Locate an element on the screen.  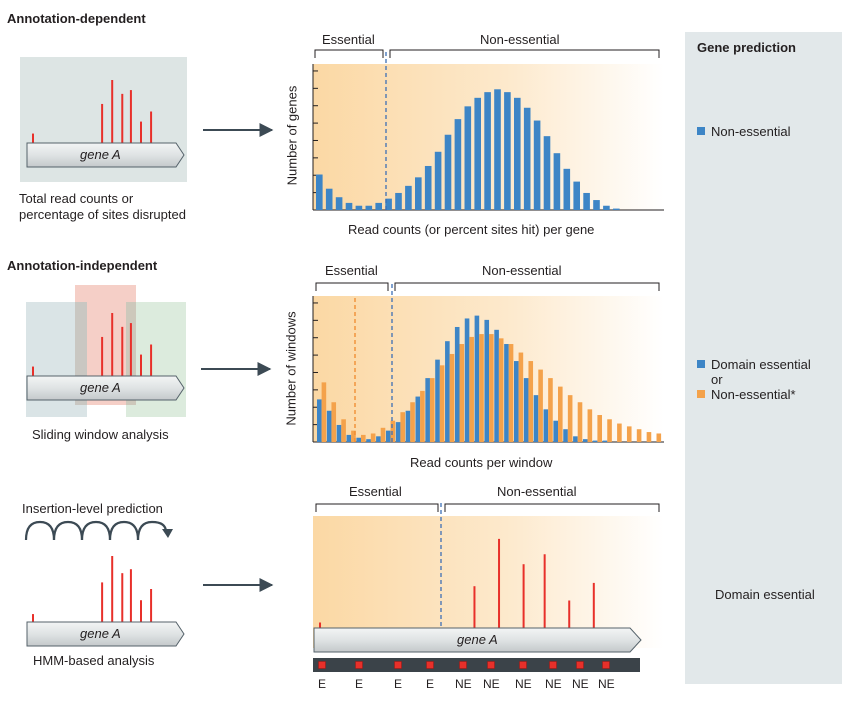
chart2-bars is located at coordinates (489, 378).